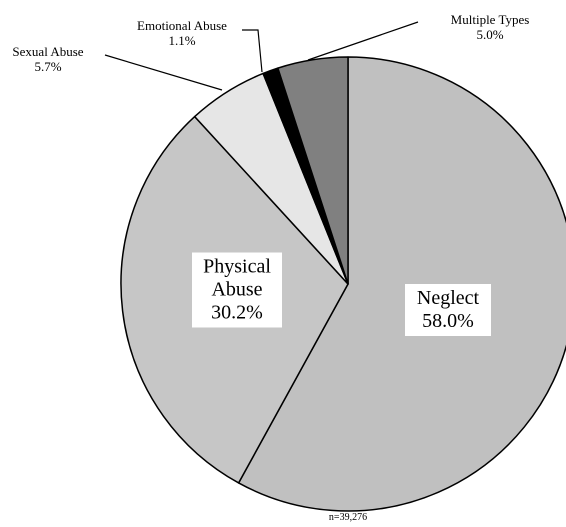  What do you see at coordinates (48, 52) in the screenshot?
I see `slice-name: Sexual Abuse` at bounding box center [48, 52].